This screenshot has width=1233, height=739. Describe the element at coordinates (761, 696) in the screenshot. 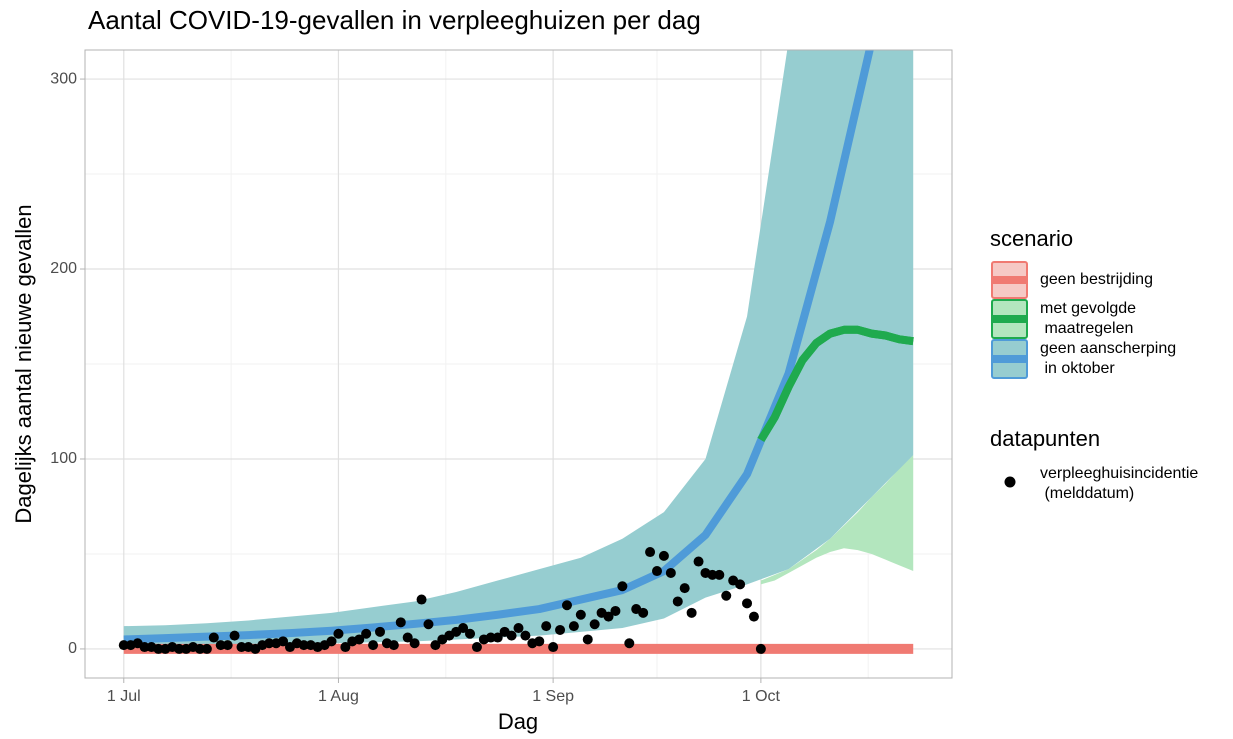

I see `x-tick-label: 1 Oct` at that location.